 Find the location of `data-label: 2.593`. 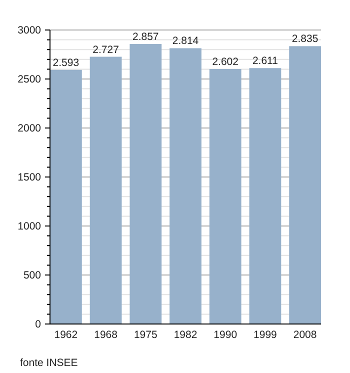

data-label: 2.593 is located at coordinates (66, 62).